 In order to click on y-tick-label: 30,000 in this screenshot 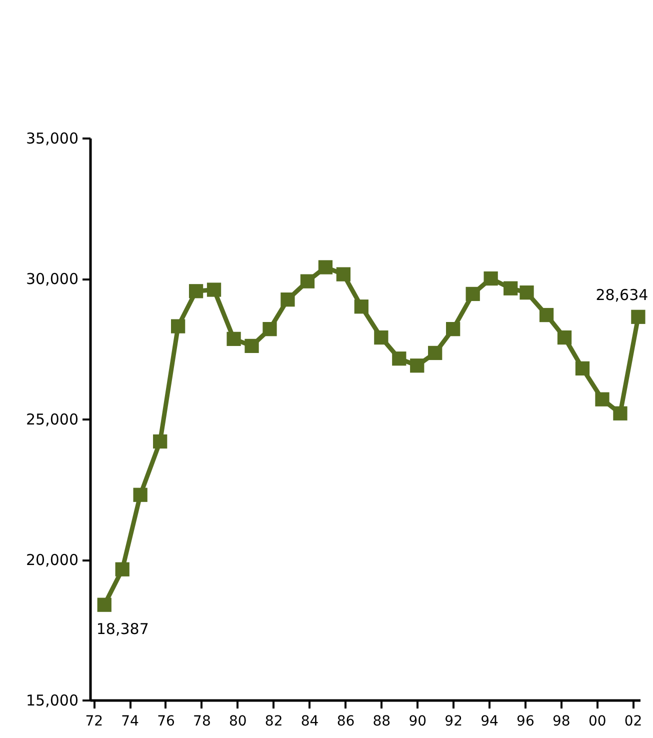, I will do `click(52, 279)`.